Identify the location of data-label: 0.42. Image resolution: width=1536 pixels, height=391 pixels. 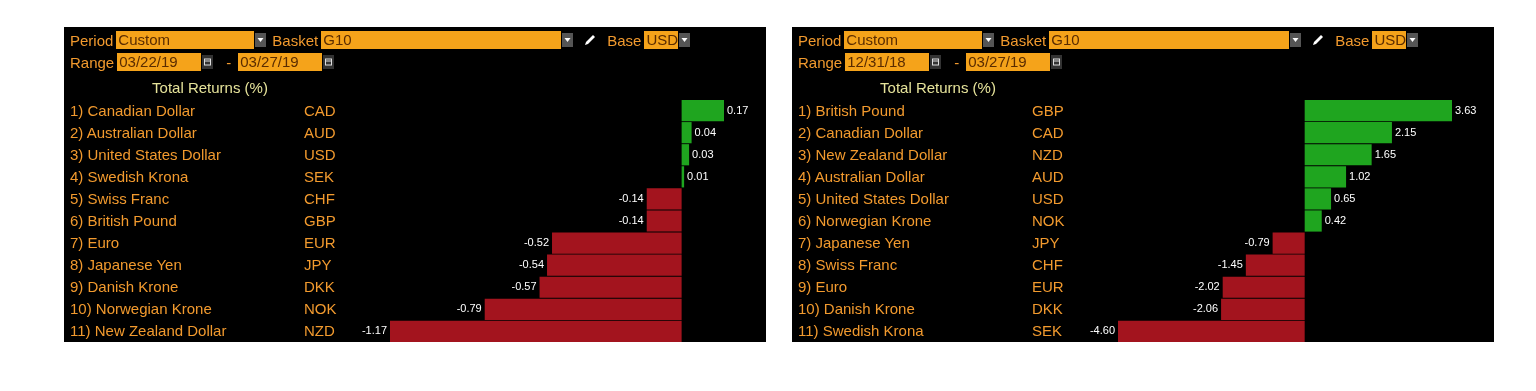
(1335, 220).